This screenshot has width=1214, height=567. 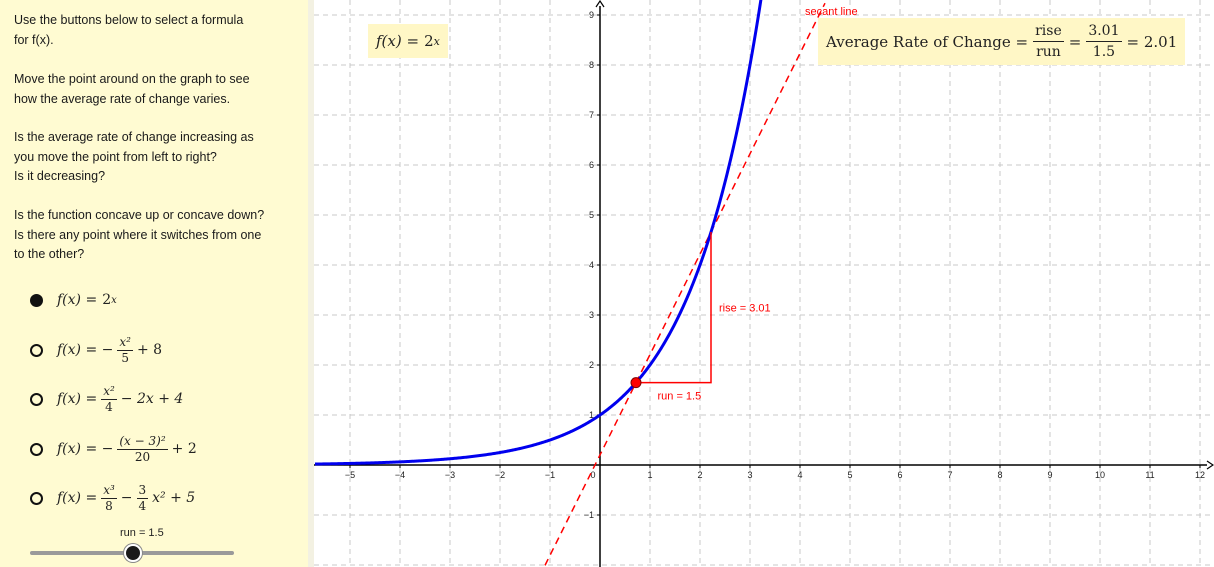 I want to click on formula-rest: + 8, so click(x=149, y=350).